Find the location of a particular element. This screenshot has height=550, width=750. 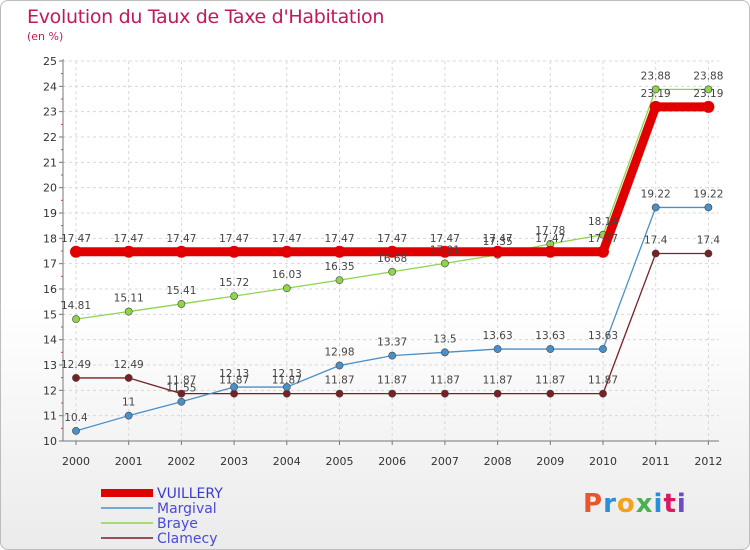

y-tick-label: 18 is located at coordinates (50, 238).